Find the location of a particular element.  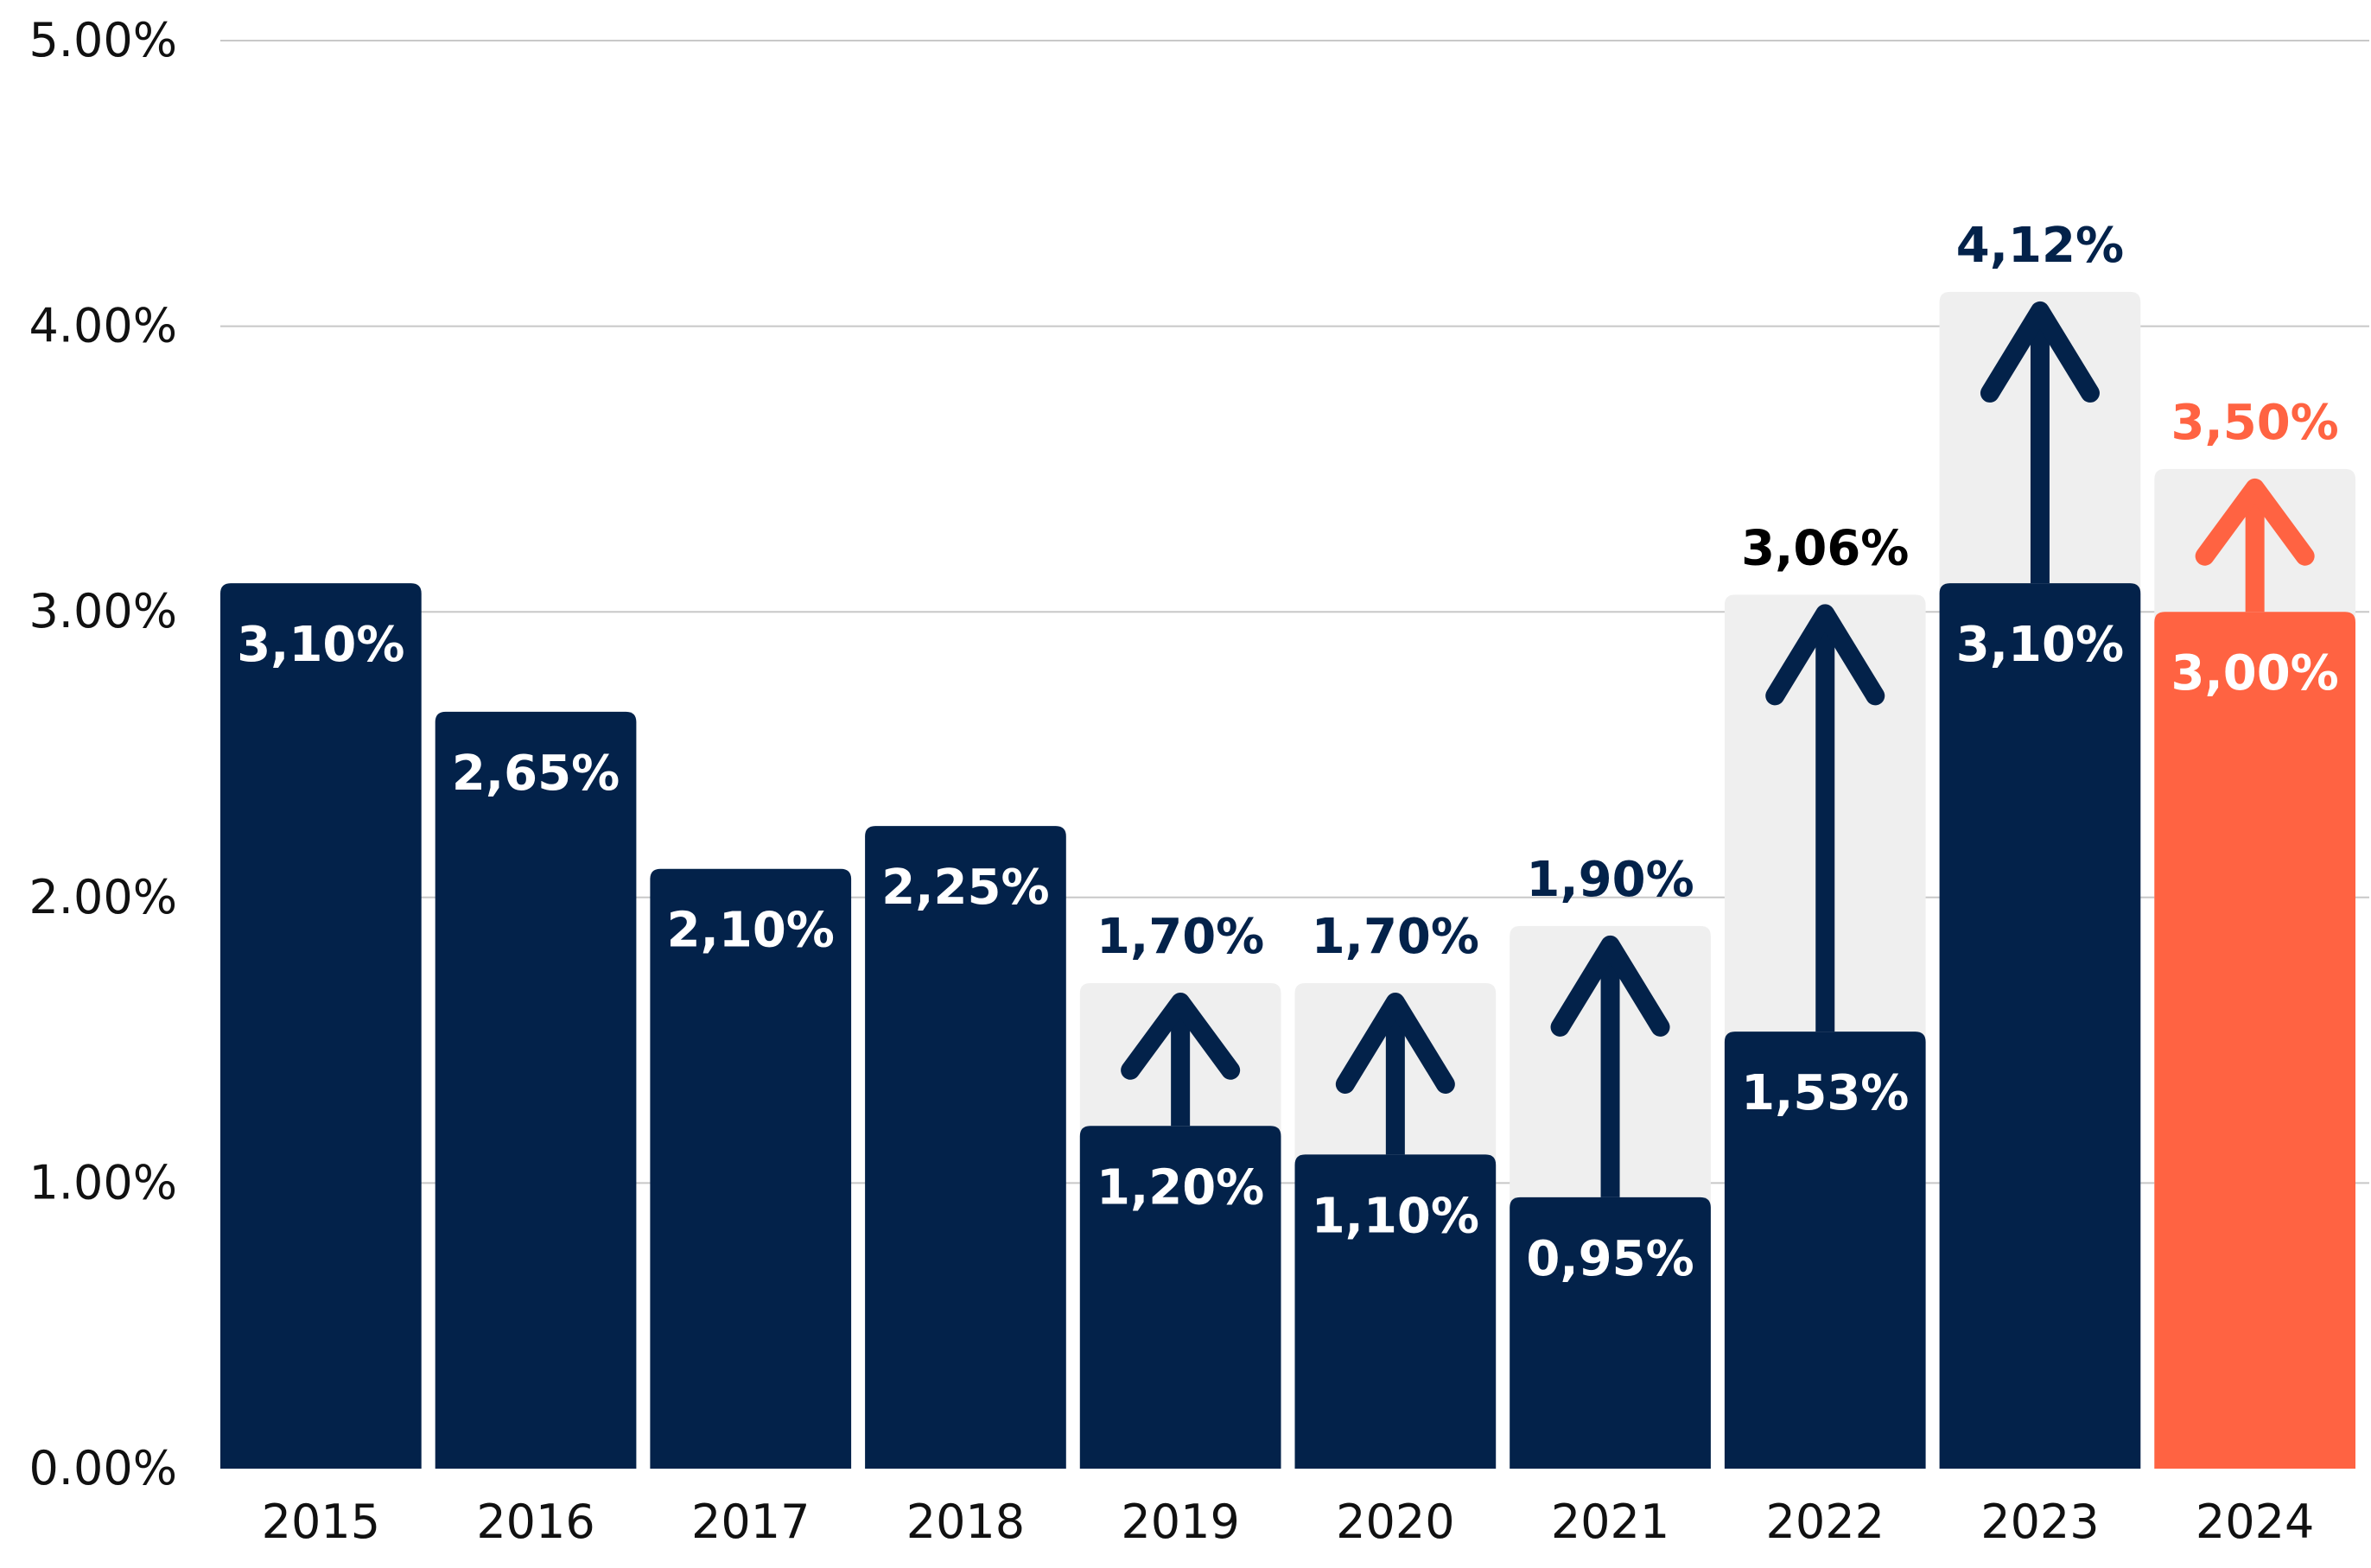

x-tick-label: 2017 is located at coordinates (750, 1522).